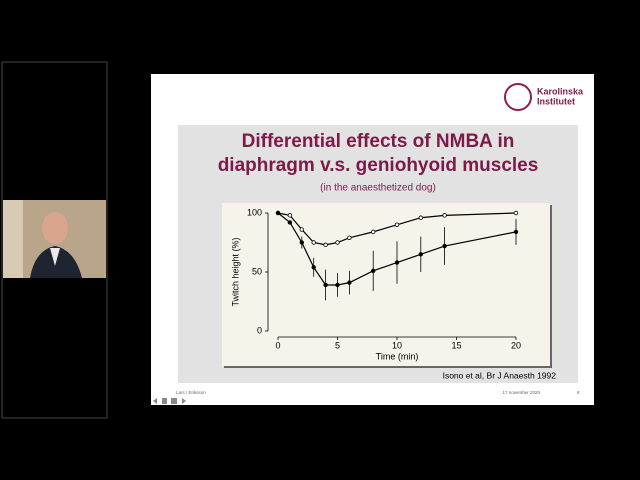 The image size is (640, 480). I want to click on webcam-video, so click(54, 239).